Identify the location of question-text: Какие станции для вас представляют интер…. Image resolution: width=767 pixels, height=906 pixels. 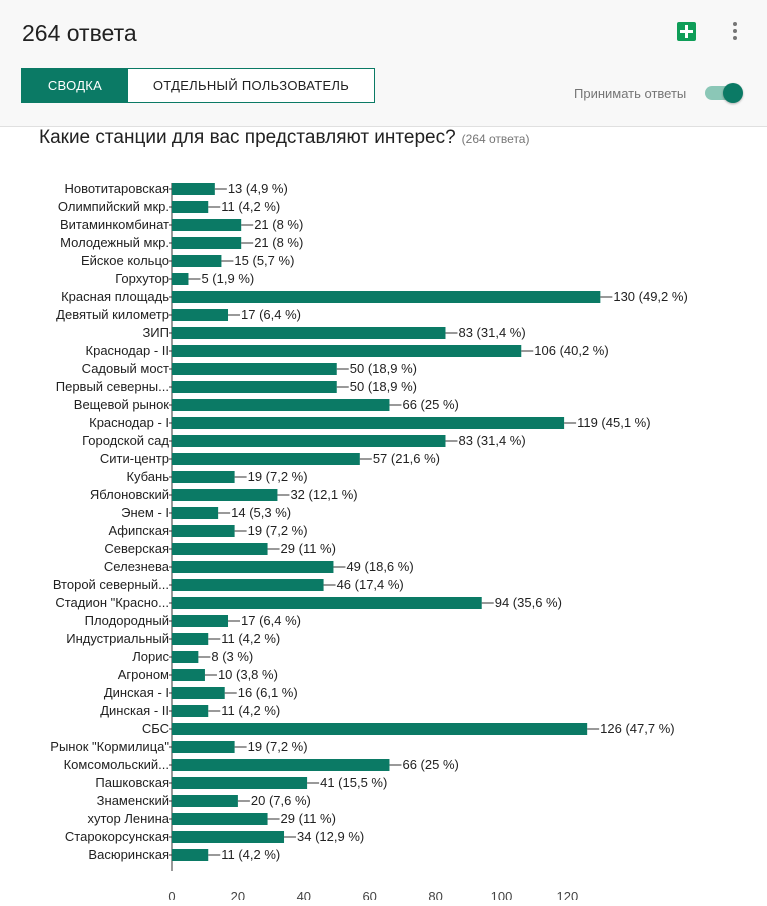
(247, 137).